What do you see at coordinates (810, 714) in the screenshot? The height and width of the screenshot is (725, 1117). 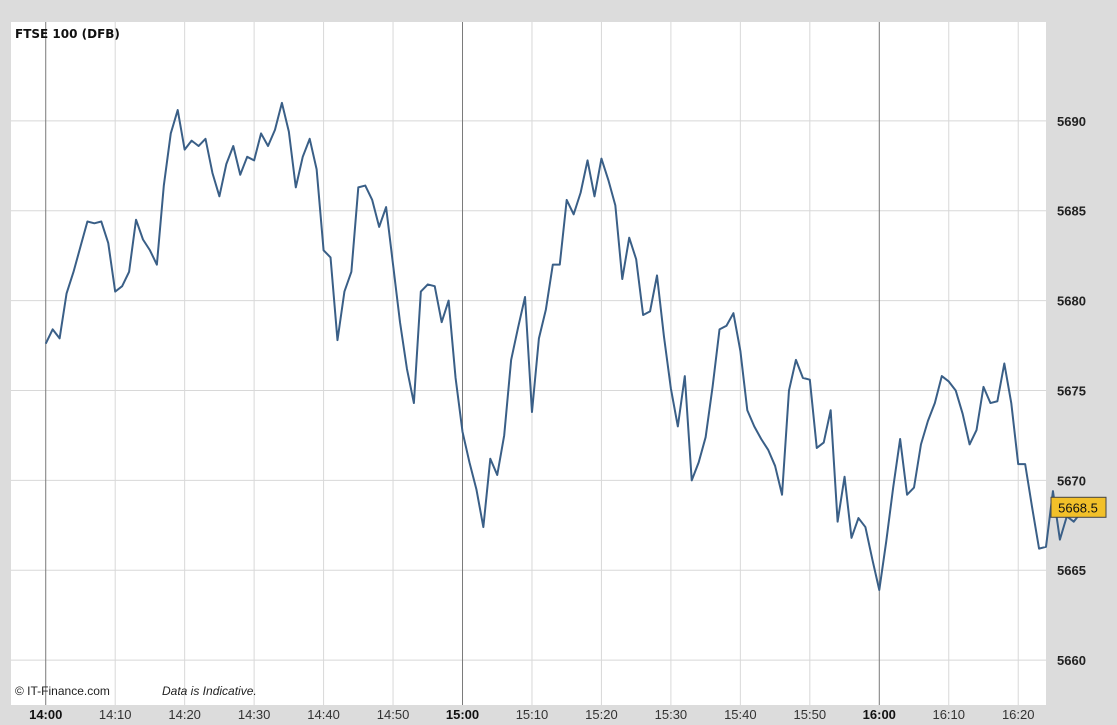 I see `x-tick-label: 15:50` at bounding box center [810, 714].